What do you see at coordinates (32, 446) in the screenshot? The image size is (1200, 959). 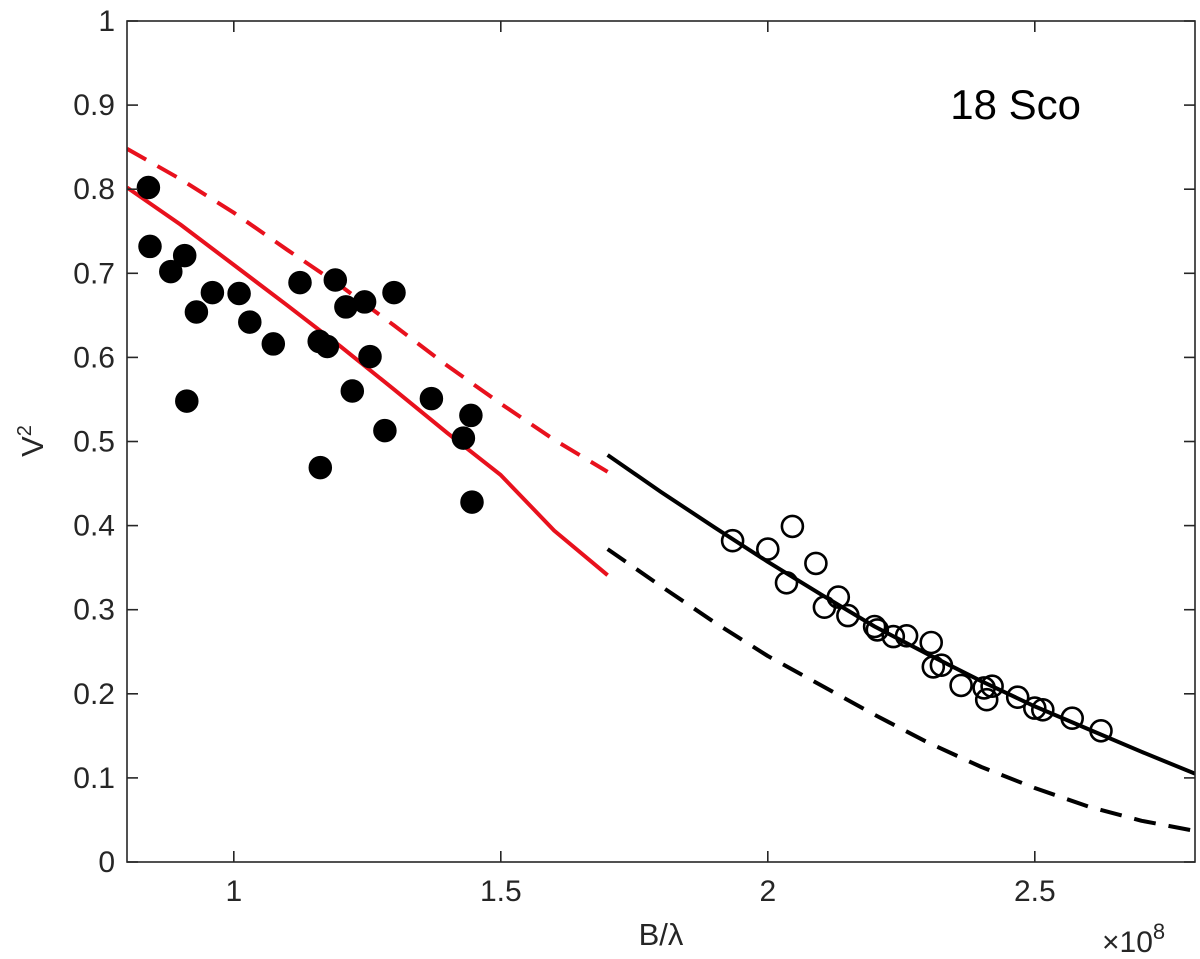 I see `y-axis-label-base: V` at bounding box center [32, 446].